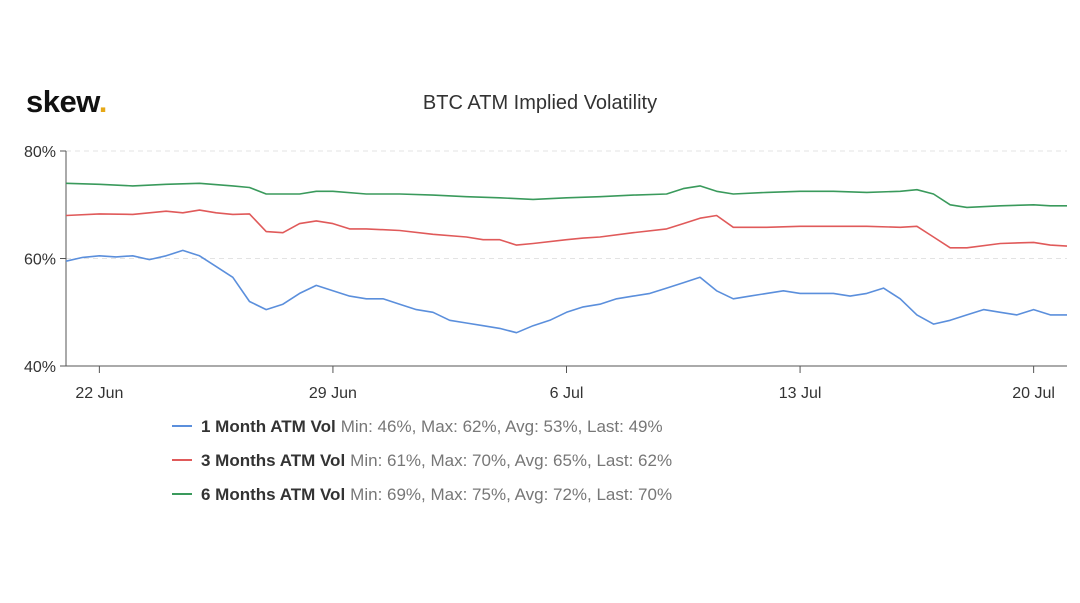 This screenshot has width=1080, height=603. I want to click on skew-logo: skew., so click(66, 102).